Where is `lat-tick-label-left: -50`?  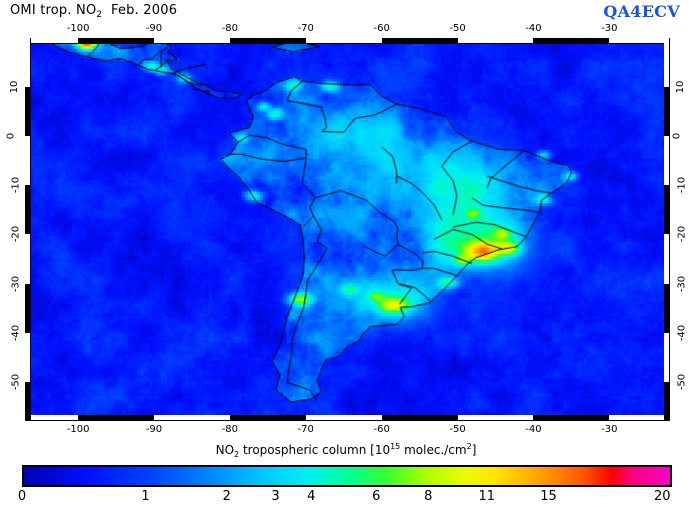
lat-tick-label-left: -50 is located at coordinates (16, 381).